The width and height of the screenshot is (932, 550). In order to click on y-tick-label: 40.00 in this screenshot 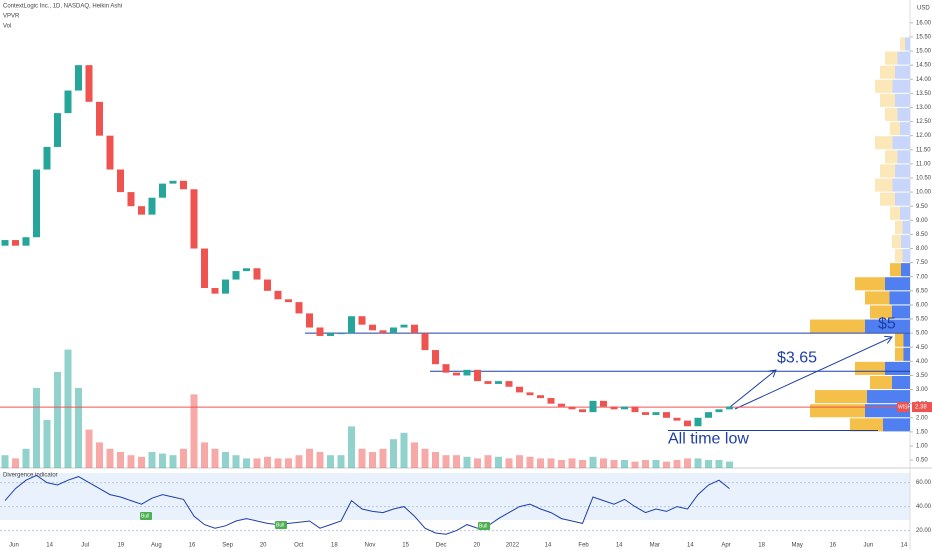, I will do `click(924, 507)`.